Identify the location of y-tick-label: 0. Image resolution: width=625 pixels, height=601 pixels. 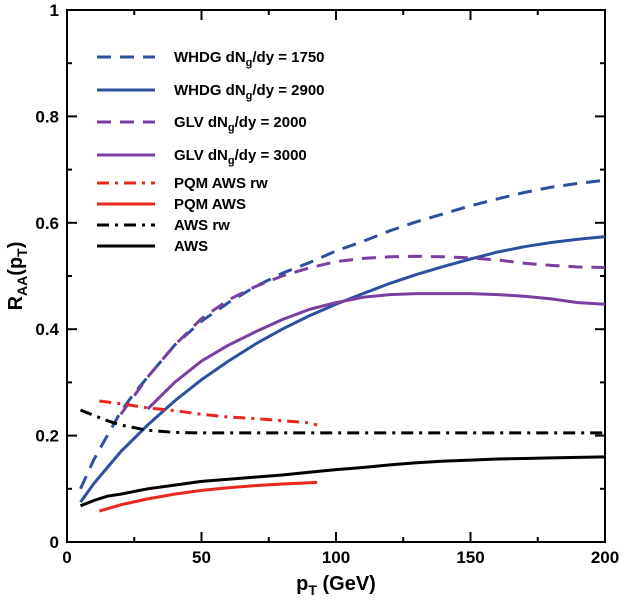
(54, 542).